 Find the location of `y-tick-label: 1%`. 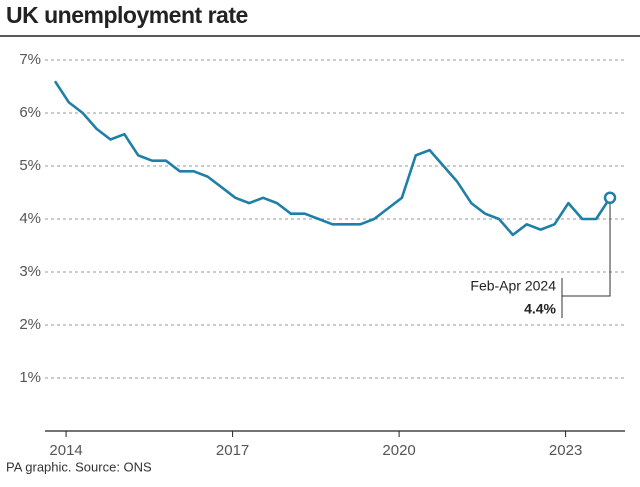

y-tick-label: 1% is located at coordinates (30, 377).